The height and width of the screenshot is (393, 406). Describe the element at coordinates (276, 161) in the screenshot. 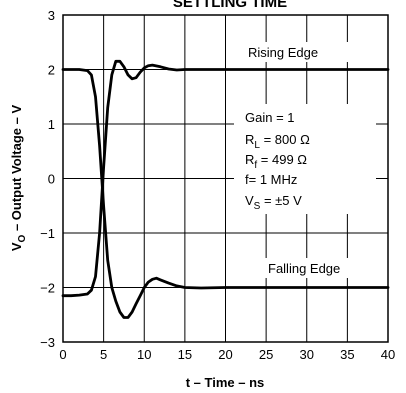

I see `annotation-rf: Rf = 499 Ω` at that location.